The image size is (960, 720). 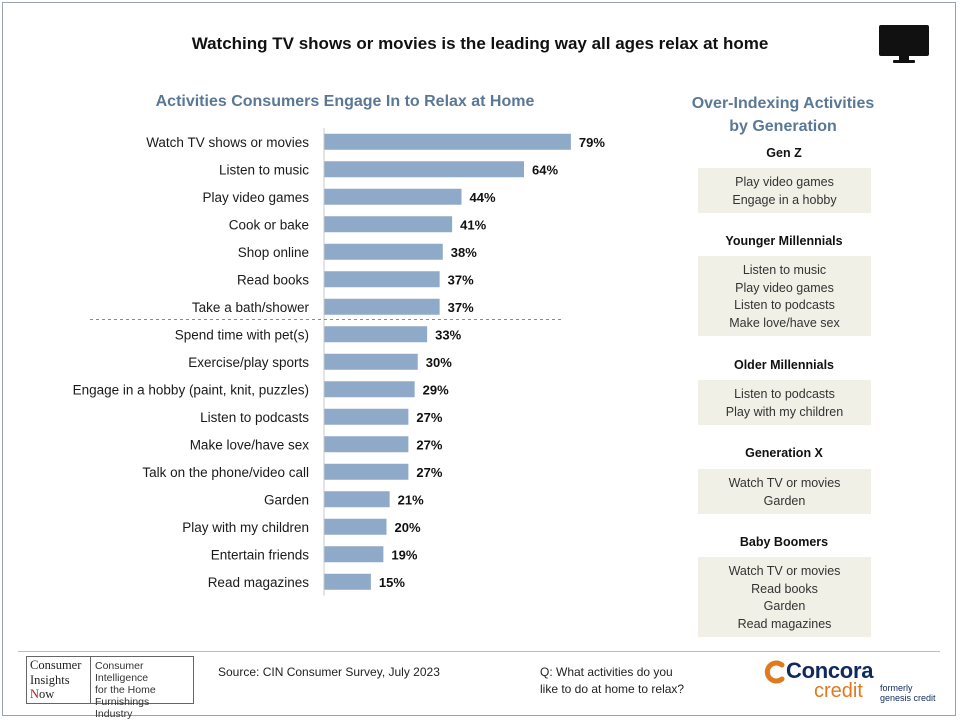 I want to click on concora-logo: Concora credit, so click(x=820, y=680).